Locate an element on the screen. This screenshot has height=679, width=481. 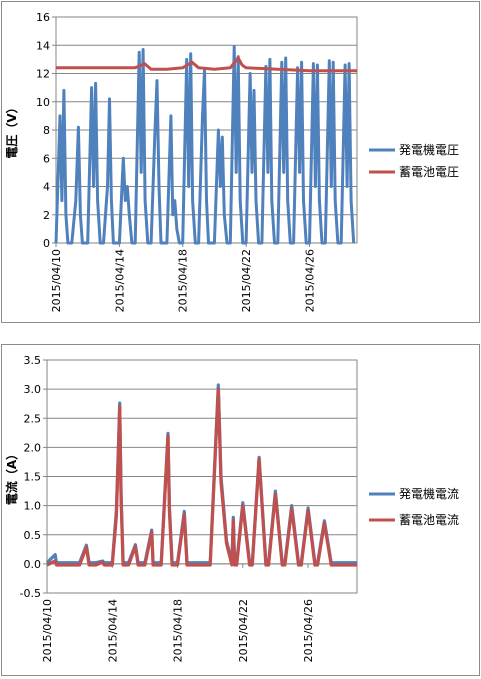
y-tick-label: 1.5 is located at coordinates (33, 477).